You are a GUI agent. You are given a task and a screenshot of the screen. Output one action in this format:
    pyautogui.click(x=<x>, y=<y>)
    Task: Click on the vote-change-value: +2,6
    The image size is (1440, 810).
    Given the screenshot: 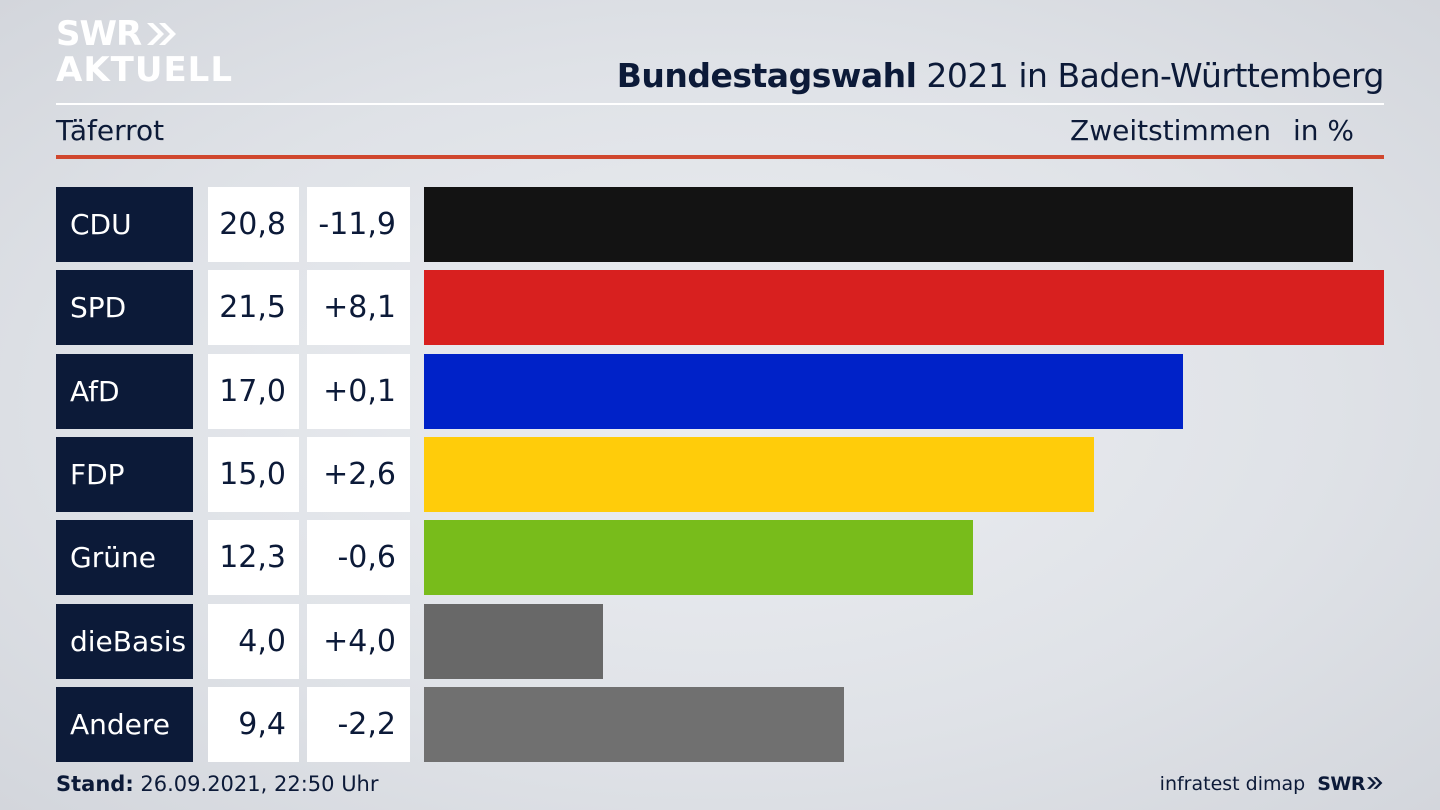 What is the action you would take?
    pyautogui.click(x=358, y=474)
    